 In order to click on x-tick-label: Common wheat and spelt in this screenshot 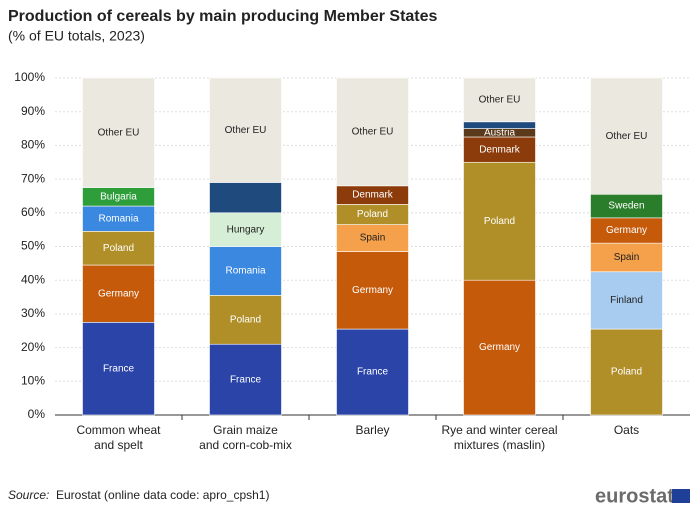, I will do `click(118, 437)`.